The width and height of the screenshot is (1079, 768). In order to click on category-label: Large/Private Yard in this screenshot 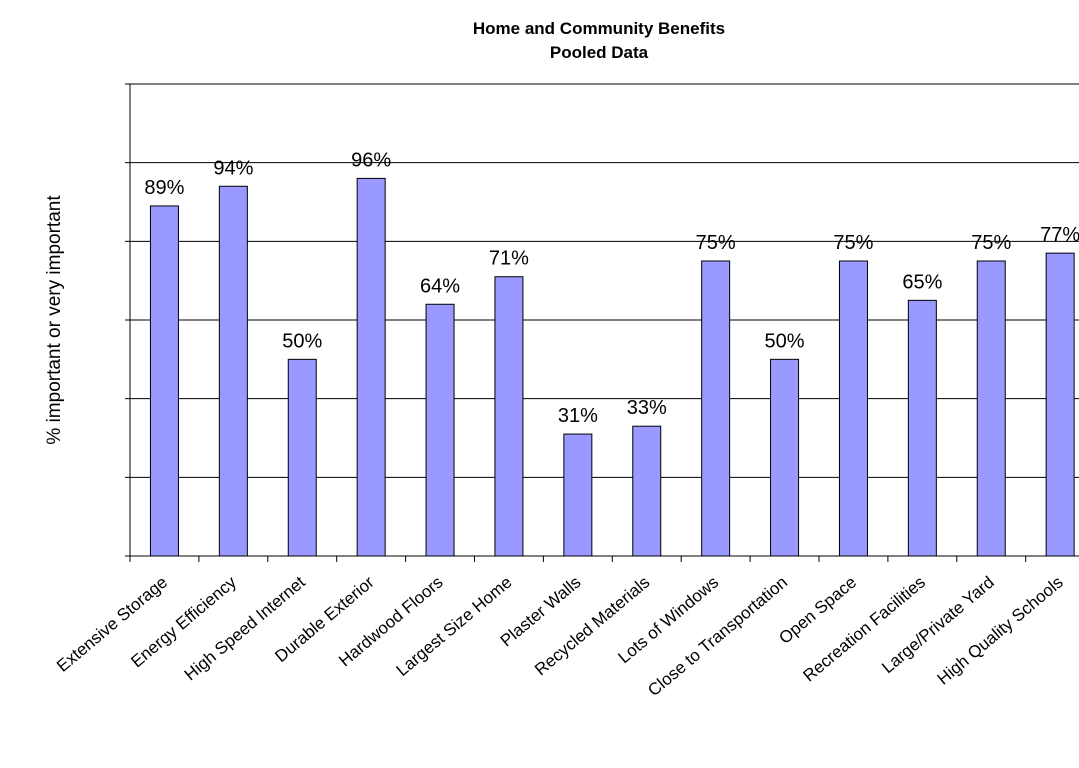, I will do `click(938, 625)`.